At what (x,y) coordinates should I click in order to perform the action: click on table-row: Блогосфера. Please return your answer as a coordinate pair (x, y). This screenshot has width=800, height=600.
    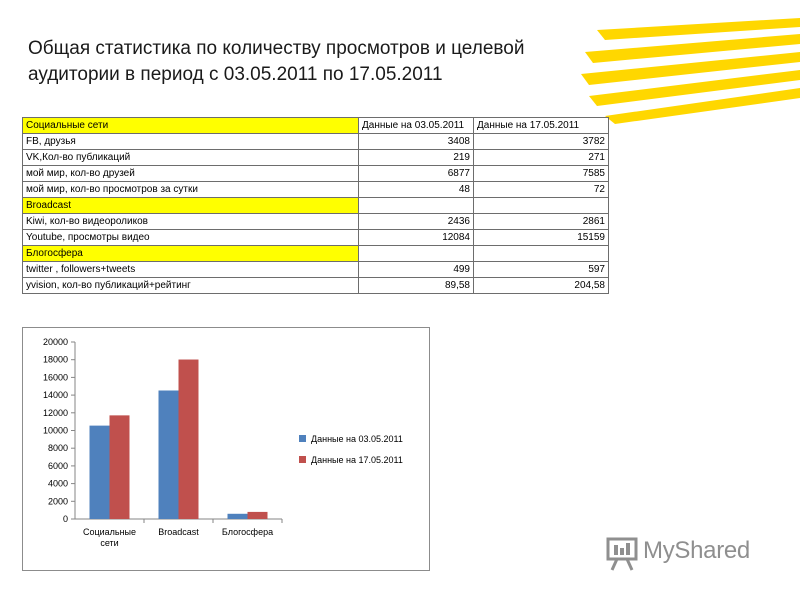
    Looking at the image, I should click on (315, 253).